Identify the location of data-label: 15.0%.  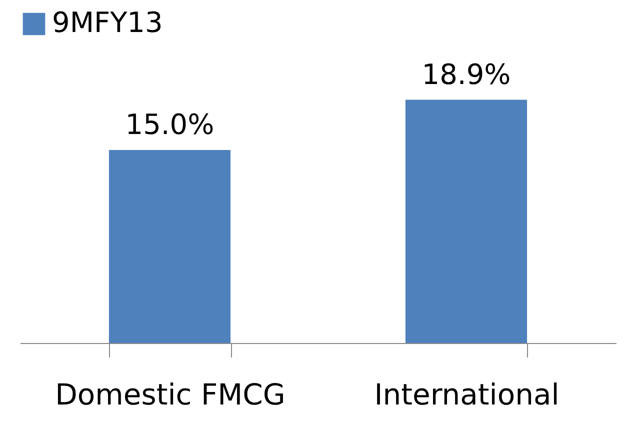
(169, 124).